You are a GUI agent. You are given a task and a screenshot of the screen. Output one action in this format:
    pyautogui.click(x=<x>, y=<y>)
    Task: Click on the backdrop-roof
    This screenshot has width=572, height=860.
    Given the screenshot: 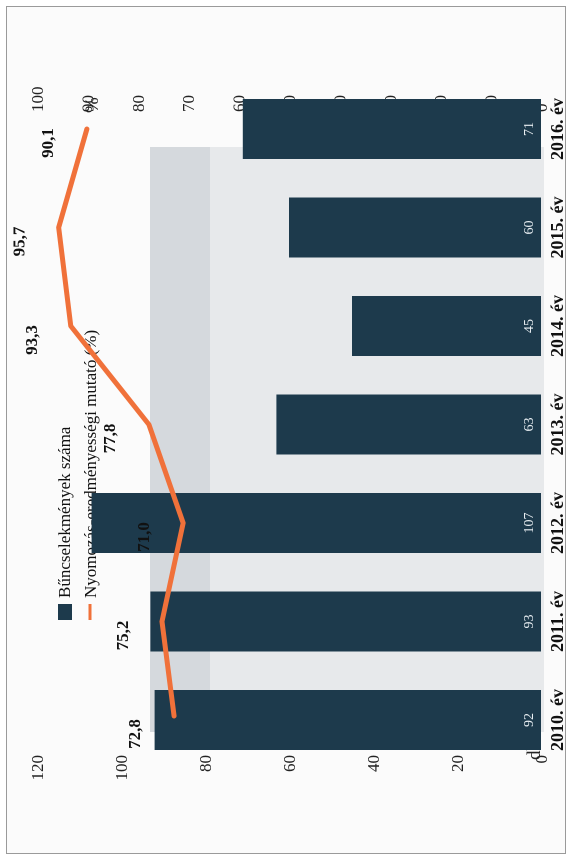 What is the action you would take?
    pyautogui.click(x=180, y=439)
    